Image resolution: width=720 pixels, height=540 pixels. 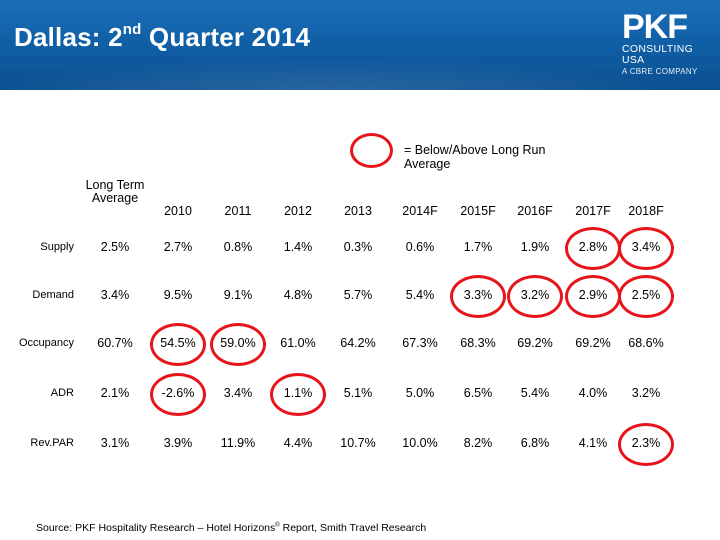 What do you see at coordinates (298, 443) in the screenshot?
I see `table-cell: 4.4%` at bounding box center [298, 443].